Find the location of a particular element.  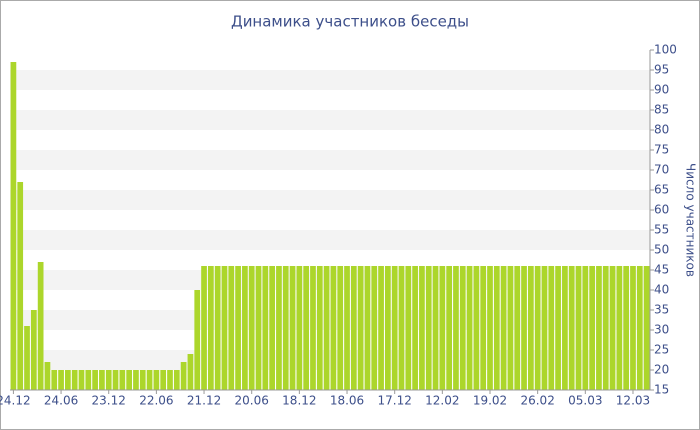

y-tick-label: 80 is located at coordinates (661, 130).